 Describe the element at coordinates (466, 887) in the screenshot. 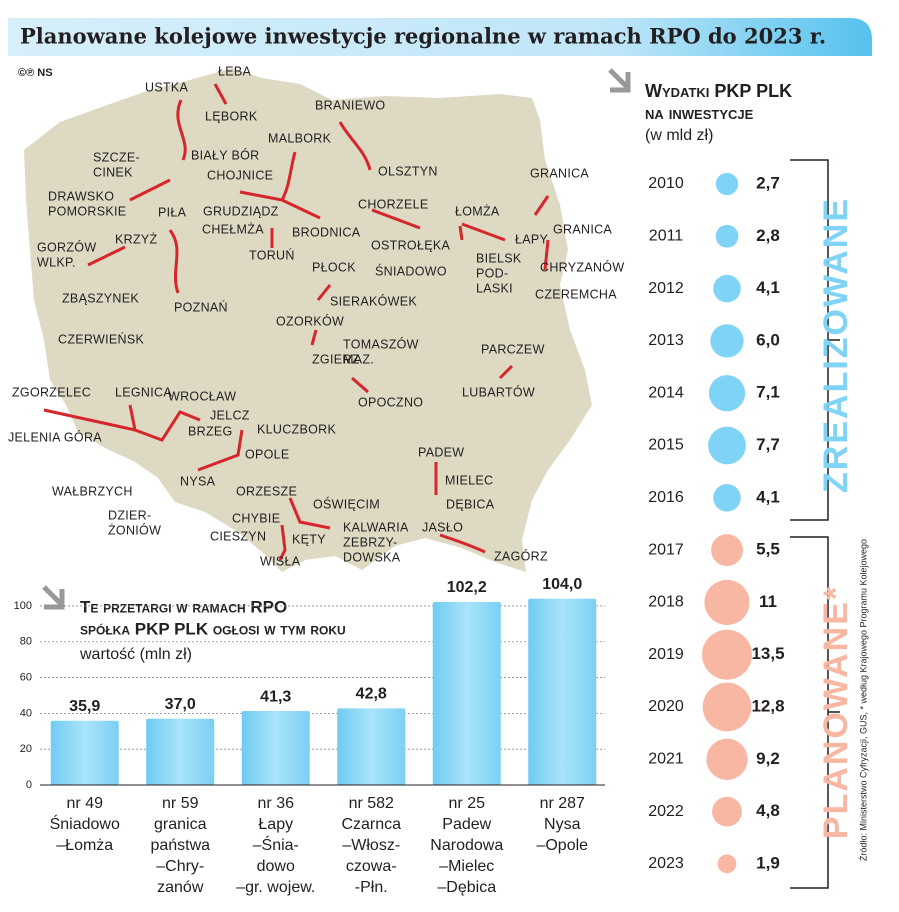

I see `x-tick-label: –Dębica` at that location.